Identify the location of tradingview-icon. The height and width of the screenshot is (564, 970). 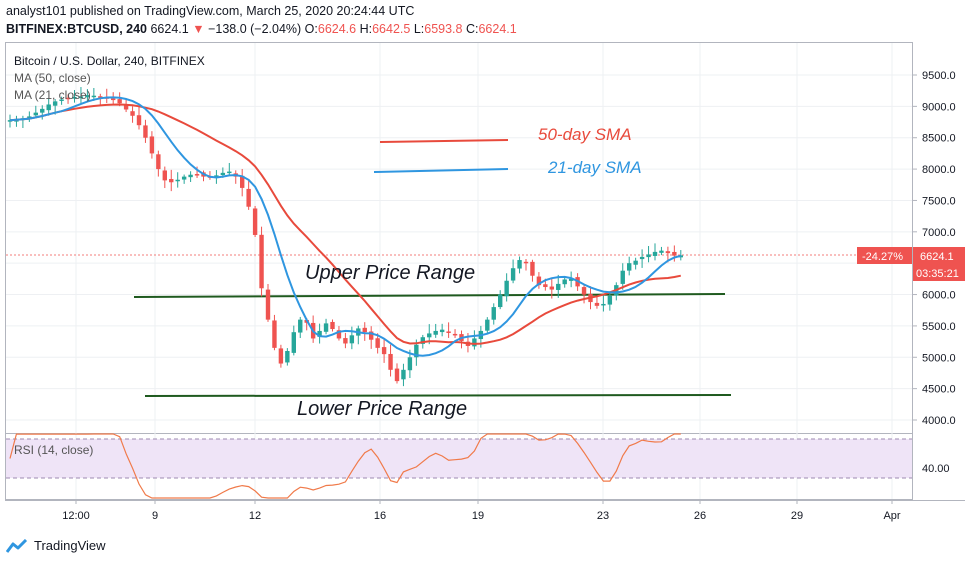
(17, 545).